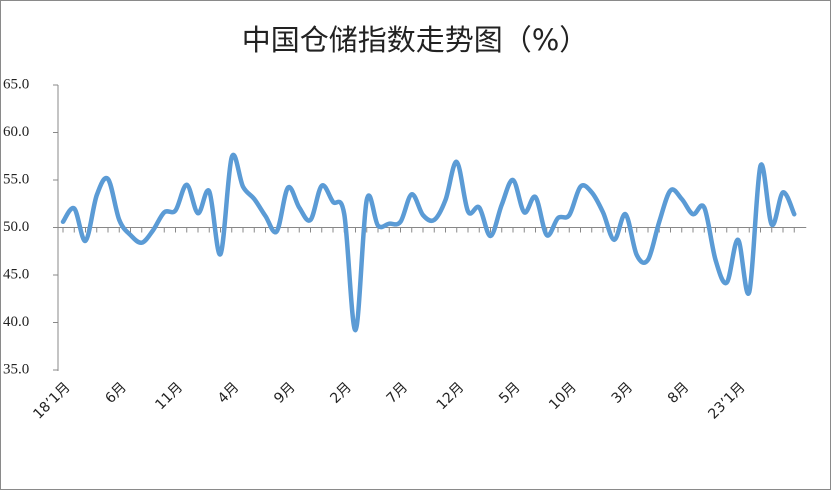 The image size is (831, 490). Describe the element at coordinates (16, 369) in the screenshot. I see `y-tick-label: 35.0` at that location.